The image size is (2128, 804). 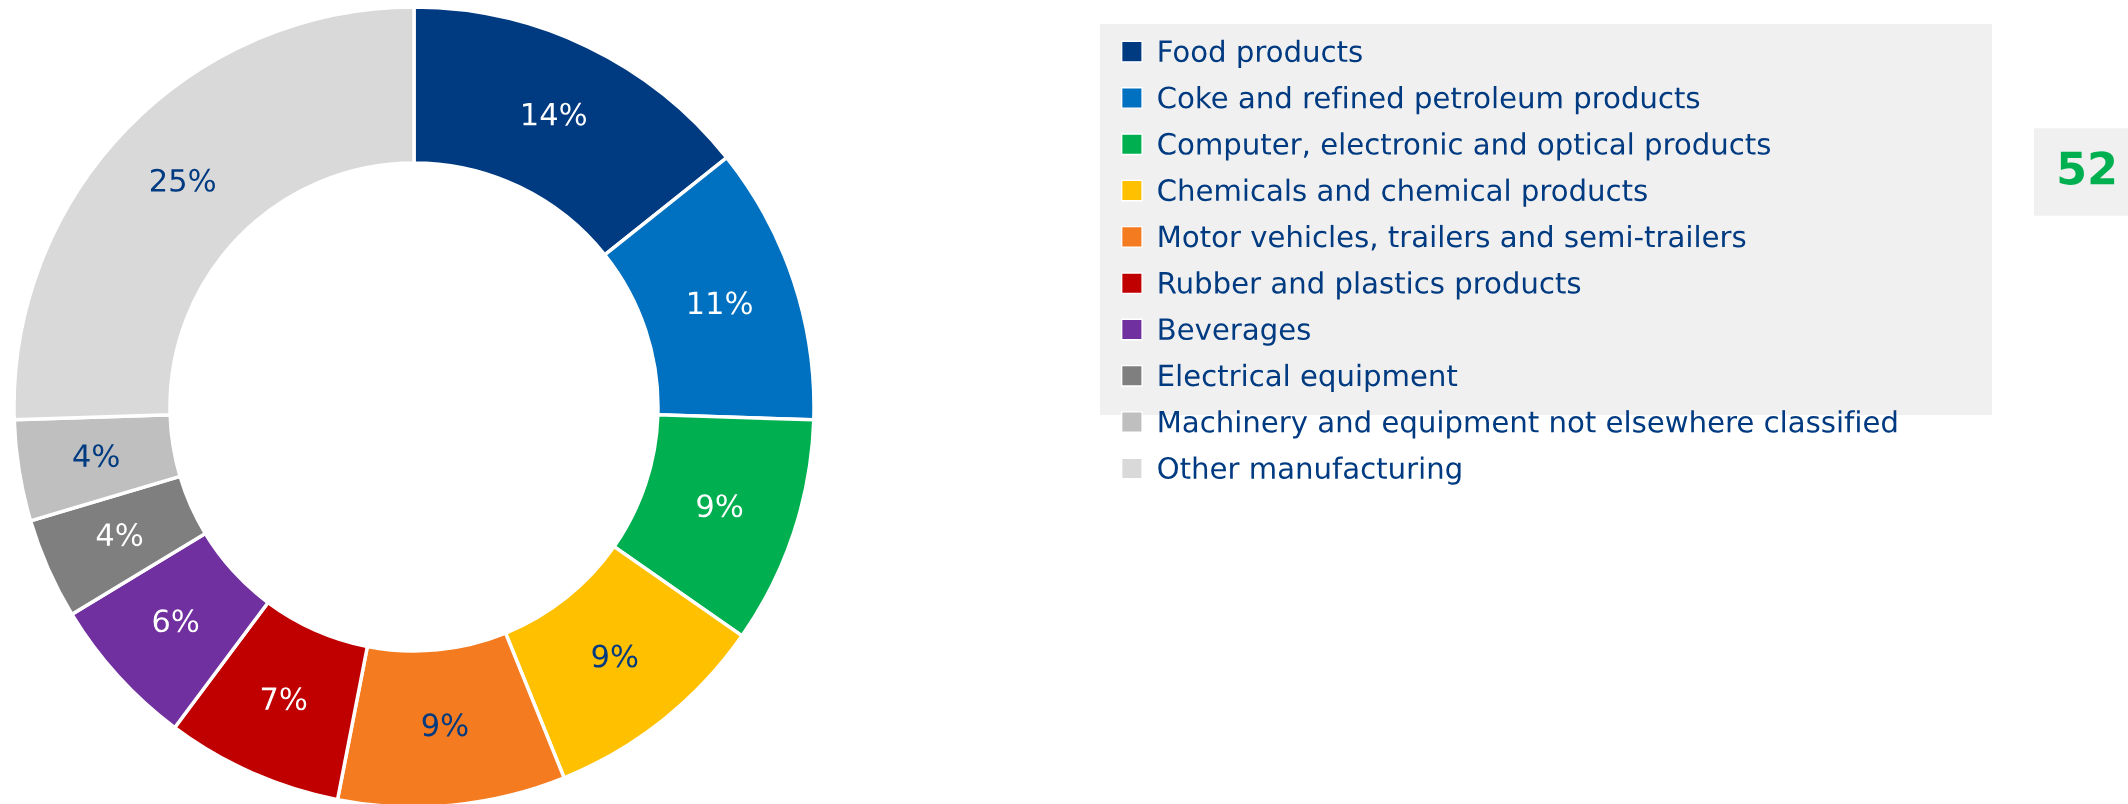 What do you see at coordinates (1370, 285) in the screenshot?
I see `legend-label: Rubber and plastics products` at bounding box center [1370, 285].